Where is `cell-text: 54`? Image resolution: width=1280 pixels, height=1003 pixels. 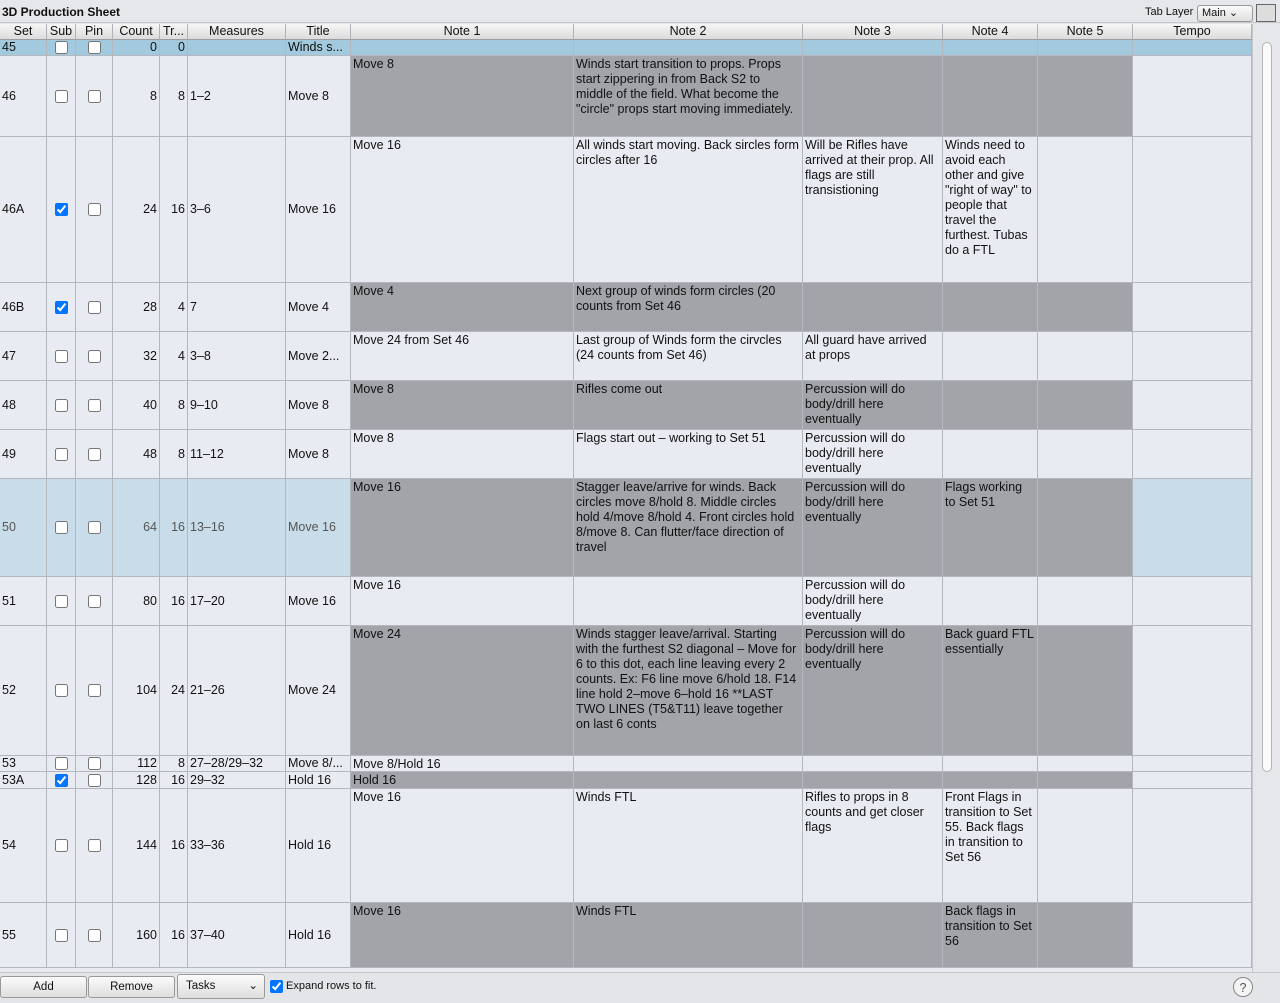 cell-text: 54 is located at coordinates (9, 845).